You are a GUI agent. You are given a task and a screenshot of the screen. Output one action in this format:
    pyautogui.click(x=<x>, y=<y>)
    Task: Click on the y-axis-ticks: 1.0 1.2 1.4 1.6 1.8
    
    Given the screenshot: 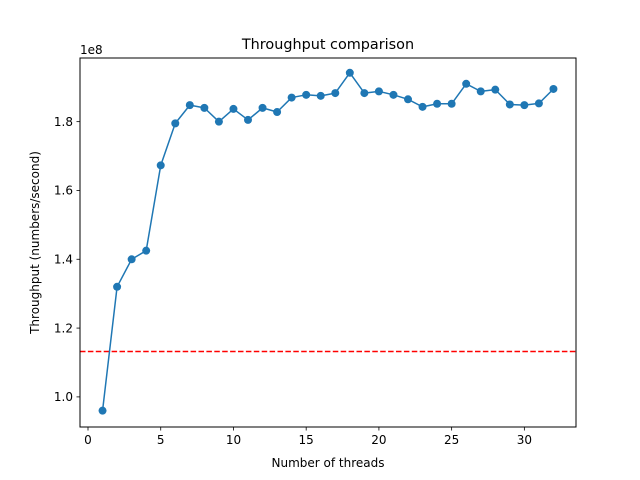 What is the action you would take?
    pyautogui.click(x=67, y=259)
    